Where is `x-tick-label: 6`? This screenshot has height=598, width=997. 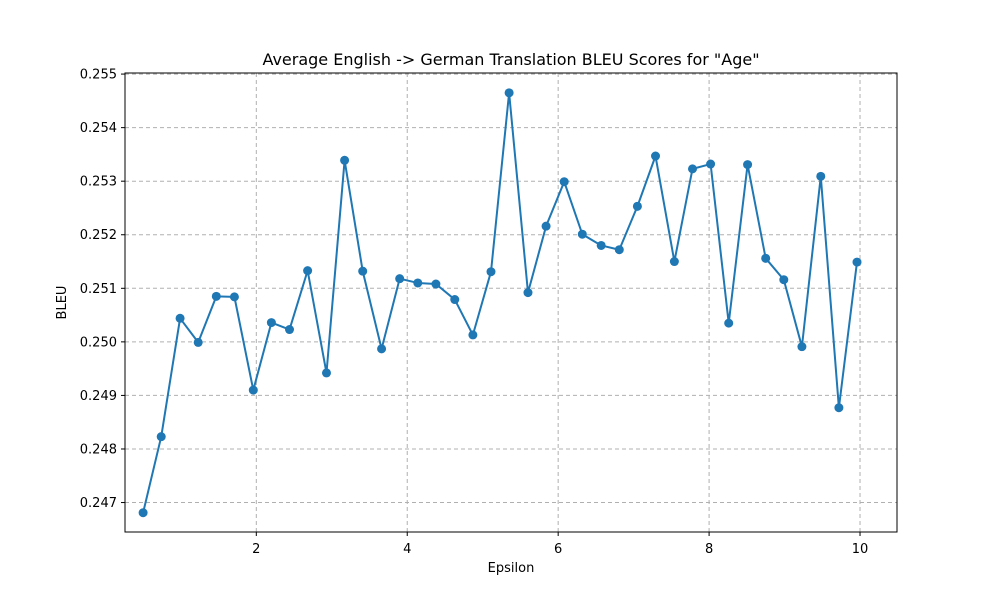 x-tick-label: 6 is located at coordinates (558, 549).